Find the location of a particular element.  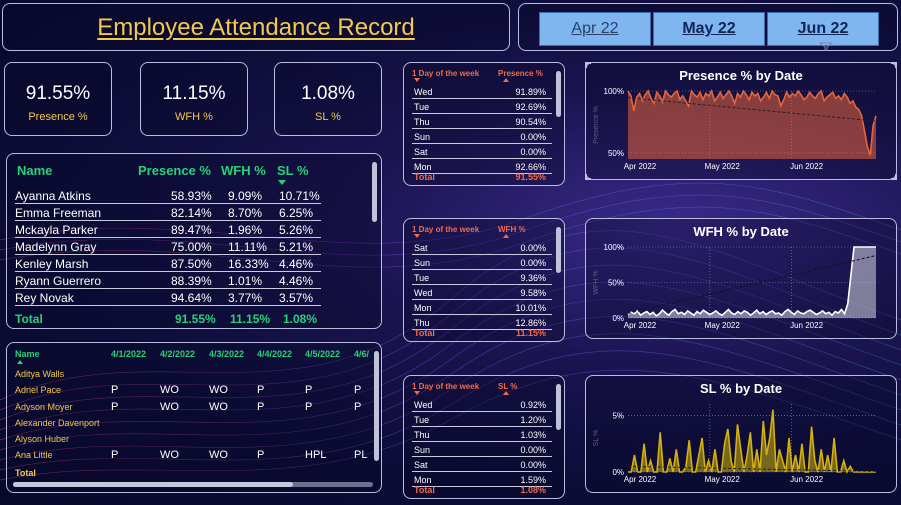

table-row: Ryann Guerrero 88.39% 1.01% 4.46% is located at coordinates (168, 281).